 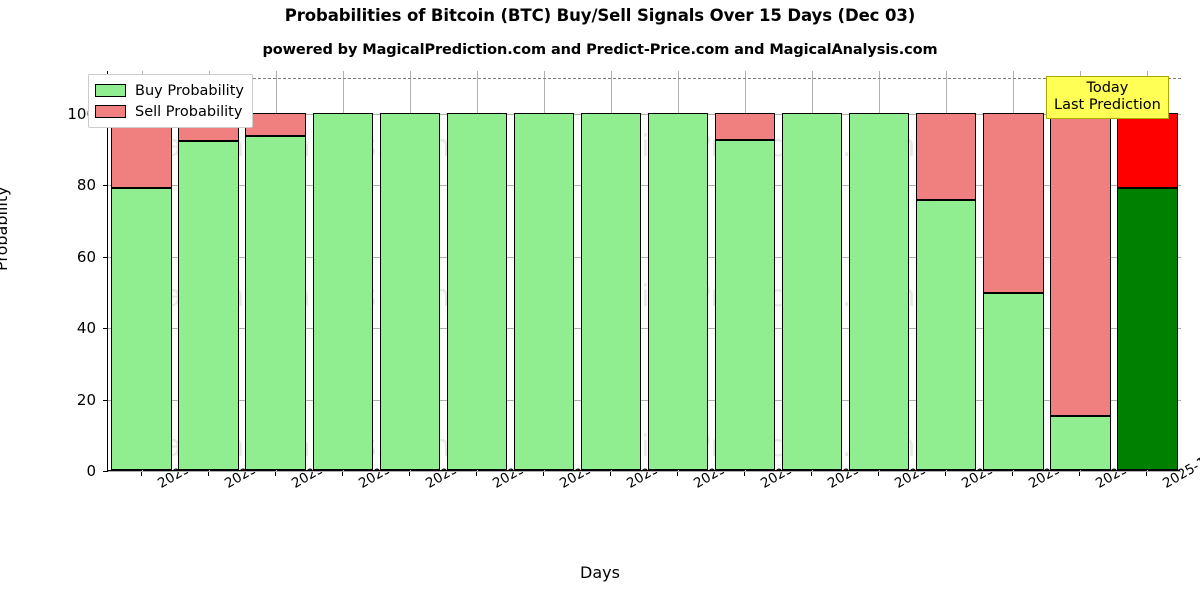 I want to click on x-tick-label: 2025-11-22, so click(x=528, y=465).